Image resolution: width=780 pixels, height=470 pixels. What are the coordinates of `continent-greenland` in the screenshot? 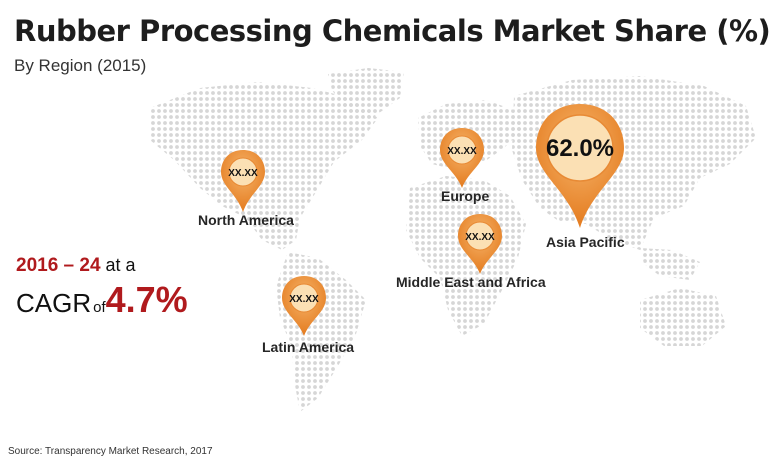 It's located at (366, 93).